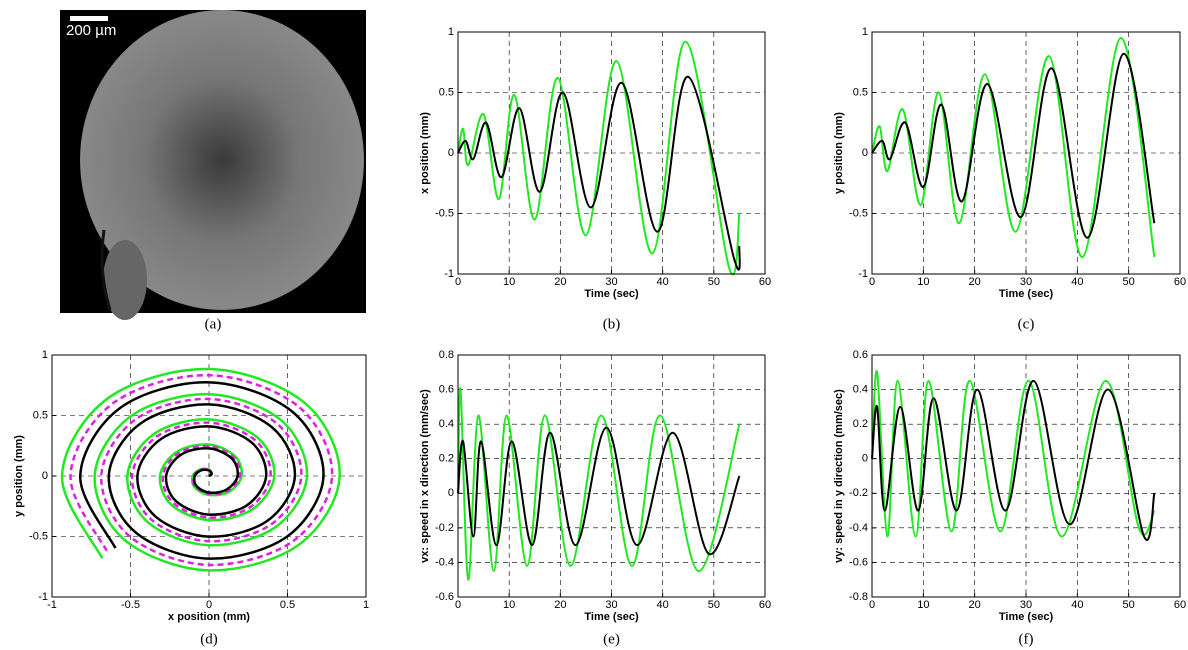 This screenshot has height=650, width=1188. Describe the element at coordinates (209, 617) in the screenshot. I see `x-axis-label: x position (mm)` at that location.